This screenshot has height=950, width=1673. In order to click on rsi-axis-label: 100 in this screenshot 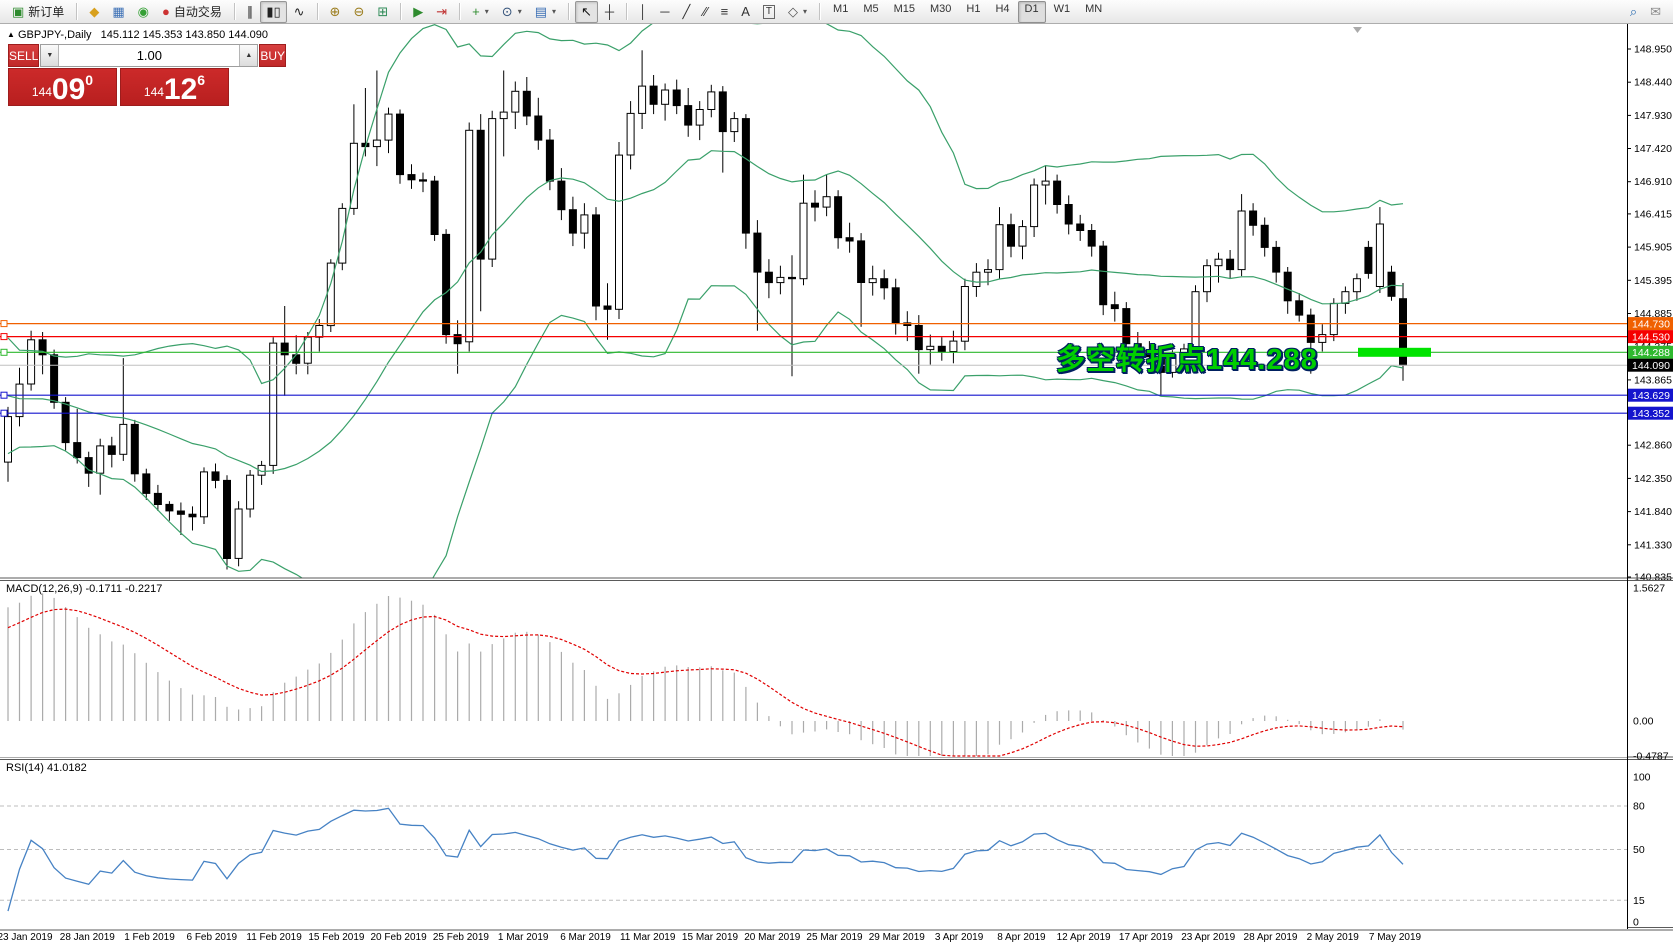, I will do `click(1642, 778)`.